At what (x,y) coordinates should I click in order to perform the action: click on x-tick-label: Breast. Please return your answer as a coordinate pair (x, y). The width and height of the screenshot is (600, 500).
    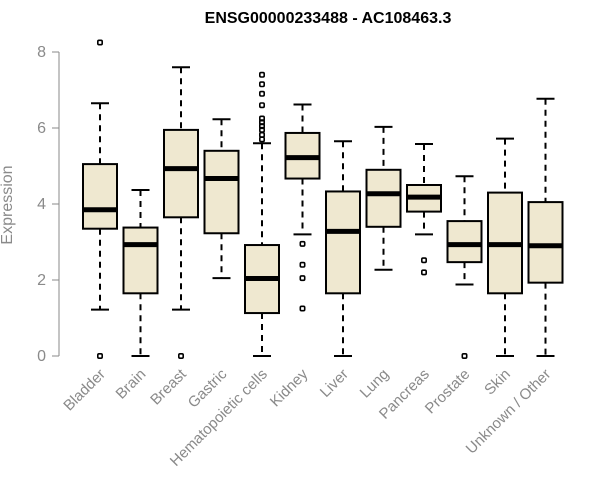
    Looking at the image, I should click on (168, 386).